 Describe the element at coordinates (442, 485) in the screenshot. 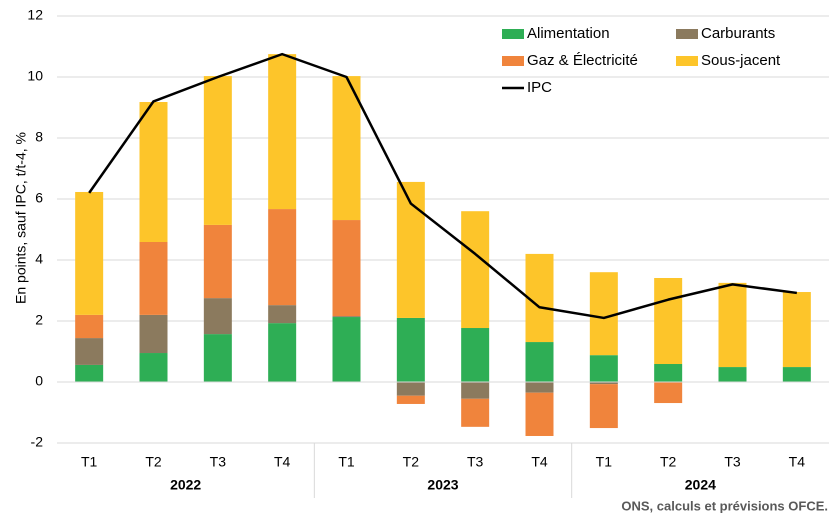

I see `group-label: 2023` at that location.